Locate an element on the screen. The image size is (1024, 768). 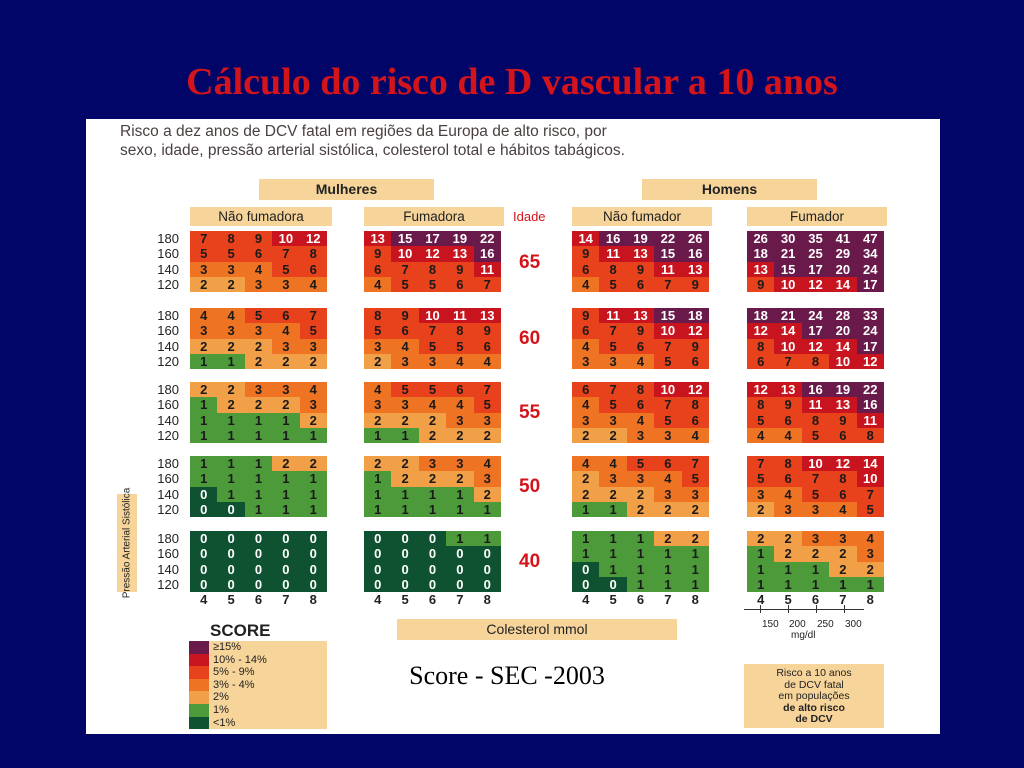
figure-caption: Score - SEC -2003 is located at coordinates (507, 675).